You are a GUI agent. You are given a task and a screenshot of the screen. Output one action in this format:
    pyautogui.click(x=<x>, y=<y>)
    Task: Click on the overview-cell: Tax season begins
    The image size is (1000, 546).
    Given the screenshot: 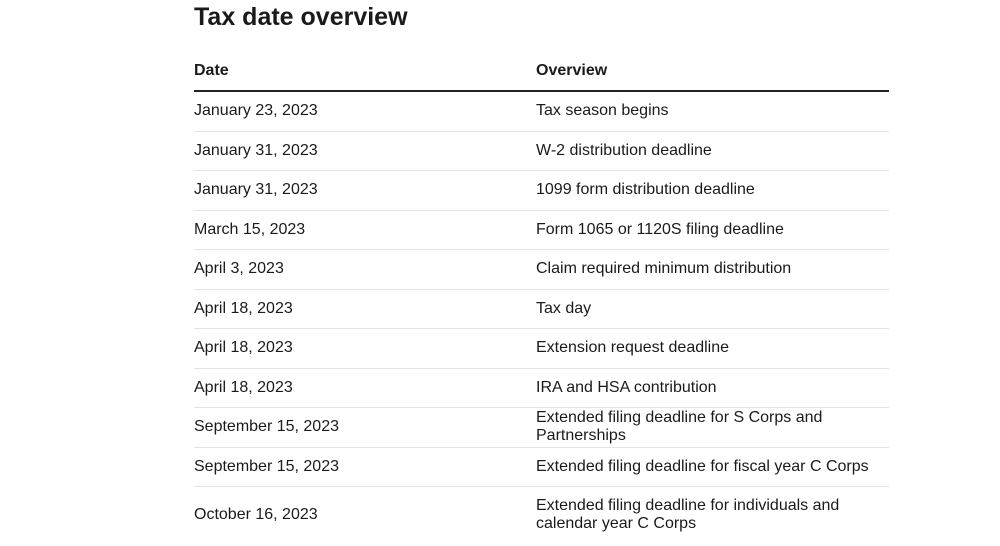 What is the action you would take?
    pyautogui.click(x=712, y=111)
    